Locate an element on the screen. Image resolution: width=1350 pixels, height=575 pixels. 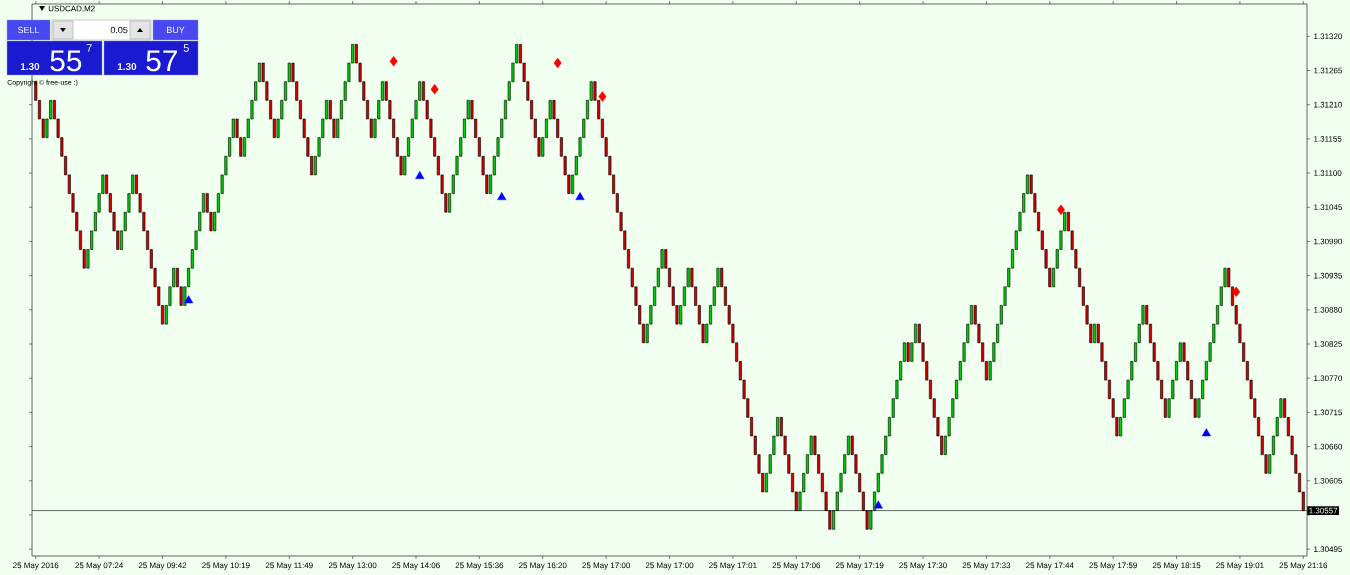
annotation: 0.05 is located at coordinates (119, 30).